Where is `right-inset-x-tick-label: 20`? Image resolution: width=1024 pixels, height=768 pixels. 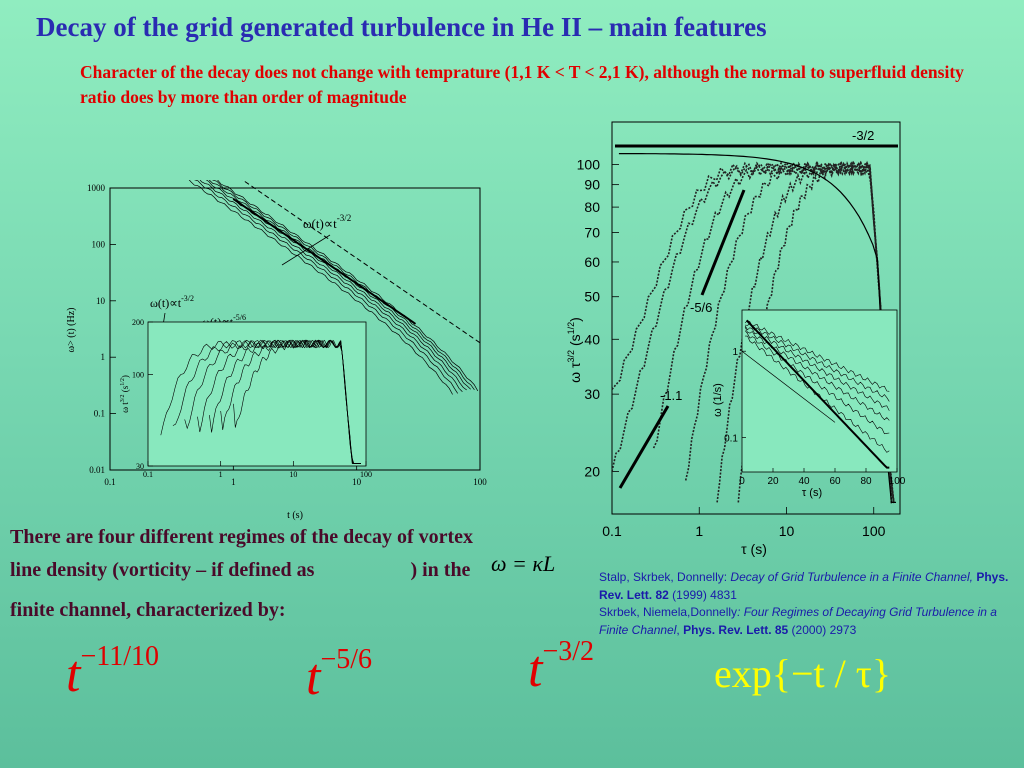 right-inset-x-tick-label: 20 is located at coordinates (773, 481).